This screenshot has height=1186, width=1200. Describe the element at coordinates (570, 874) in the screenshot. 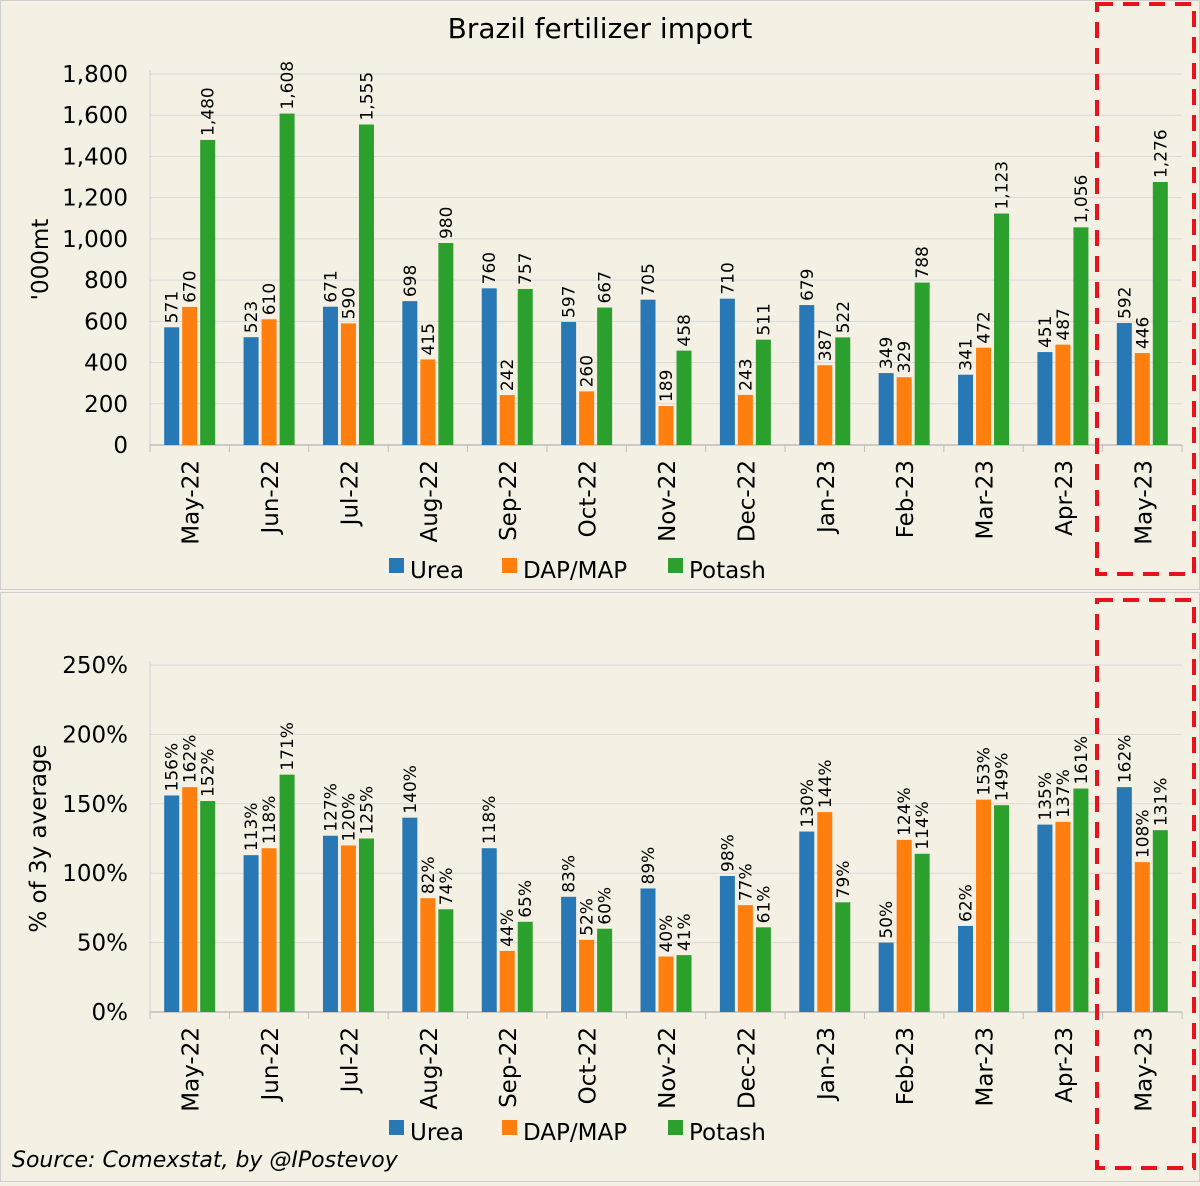

I see `chart2-data-label-urea: 83%` at that location.